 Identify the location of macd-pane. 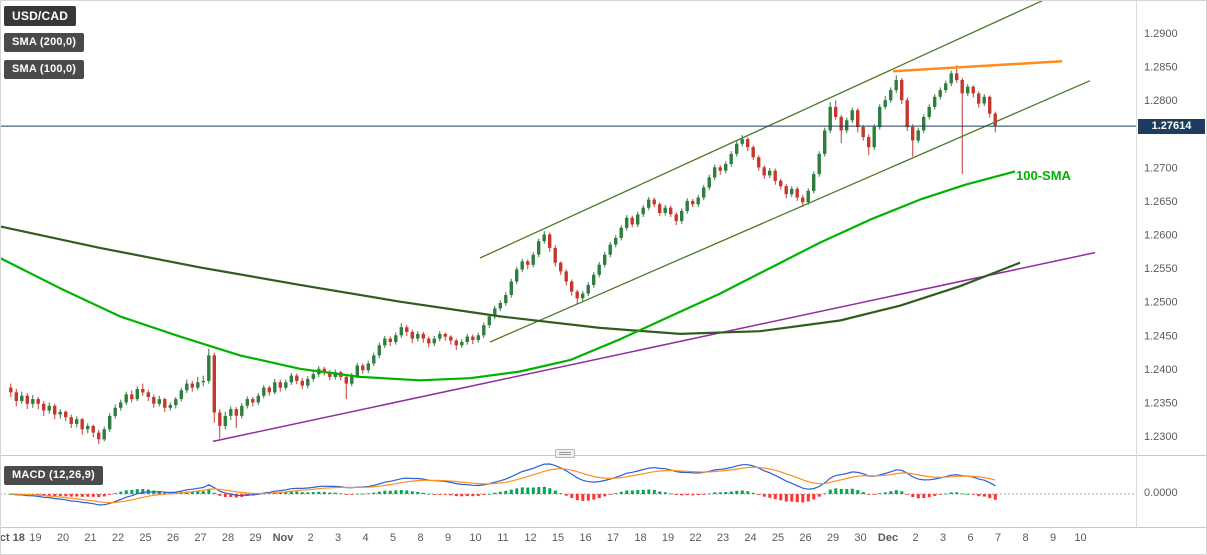
(568, 484).